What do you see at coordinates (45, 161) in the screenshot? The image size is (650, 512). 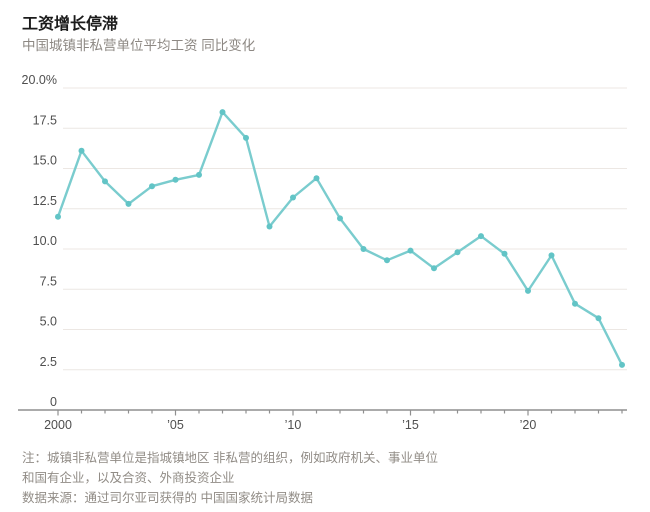 I see `y-tick-label: 15.0` at bounding box center [45, 161].